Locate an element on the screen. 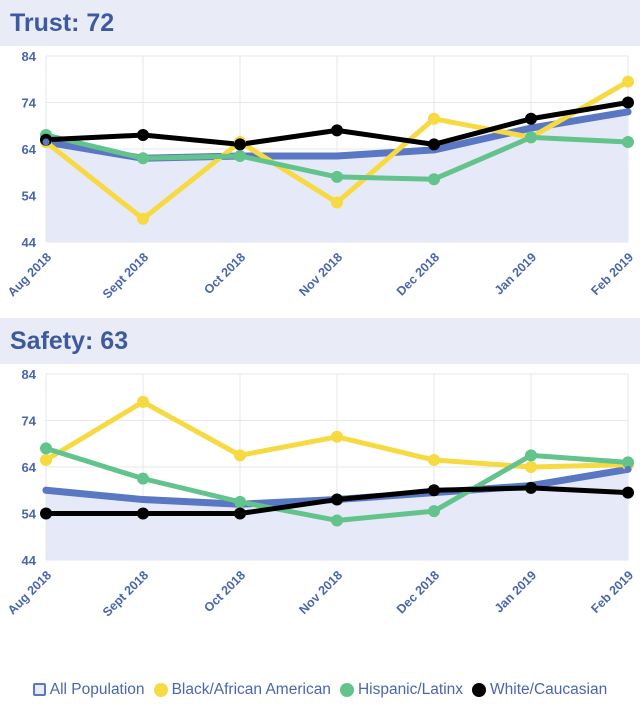 Image resolution: width=640 pixels, height=705 pixels. legend-item-white-caucasian: White/Caucasian is located at coordinates (539, 690).